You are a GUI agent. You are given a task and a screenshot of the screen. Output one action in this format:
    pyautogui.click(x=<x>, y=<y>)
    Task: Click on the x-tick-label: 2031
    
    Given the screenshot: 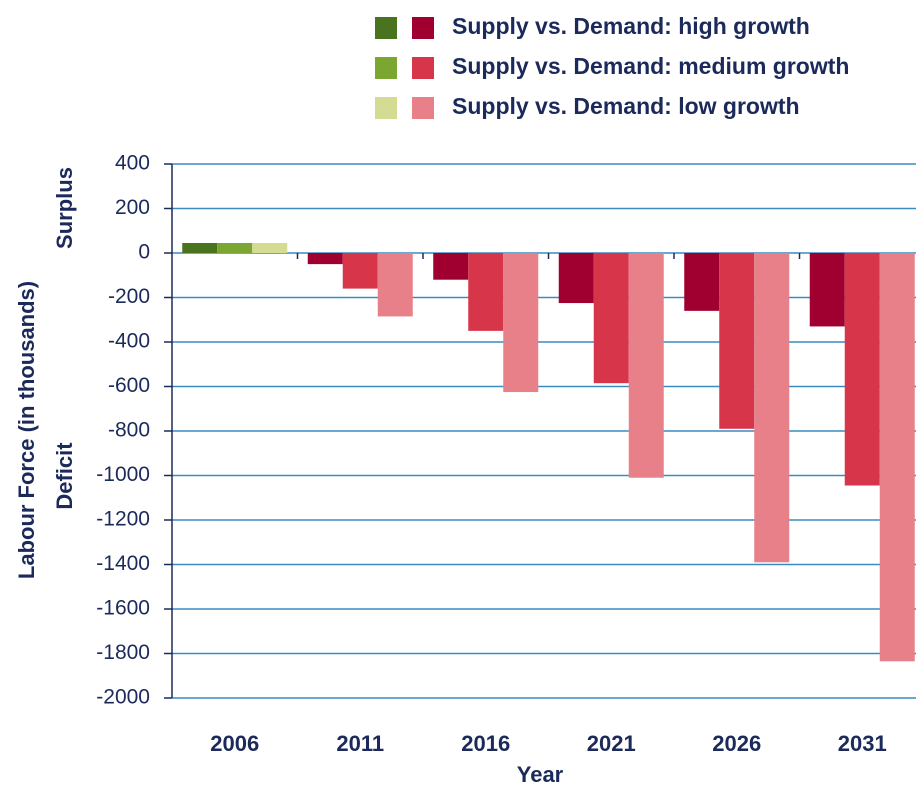 What is the action you would take?
    pyautogui.click(x=862, y=743)
    